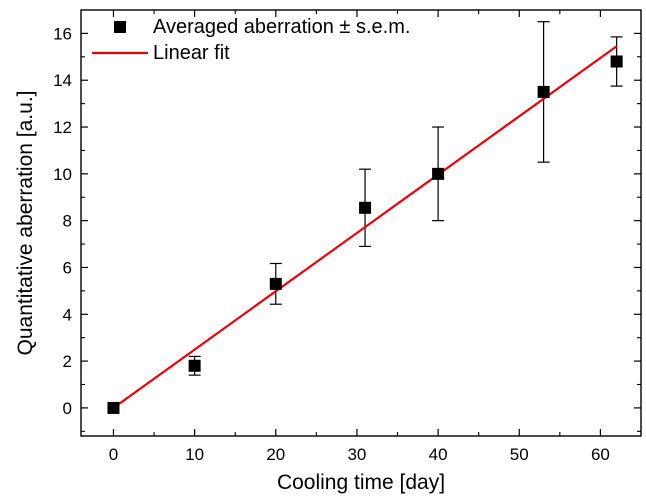  What do you see at coordinates (67, 267) in the screenshot?
I see `y-tick-label: 6` at bounding box center [67, 267].